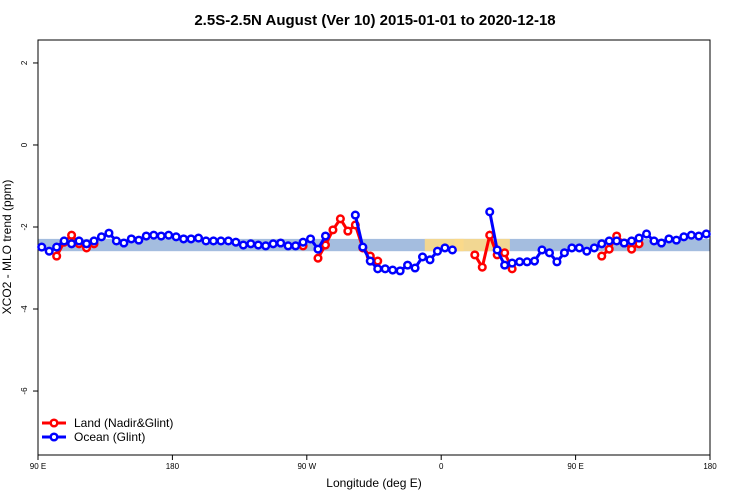  Describe the element at coordinates (441, 466) in the screenshot. I see `x-tick-label: 0` at that location.